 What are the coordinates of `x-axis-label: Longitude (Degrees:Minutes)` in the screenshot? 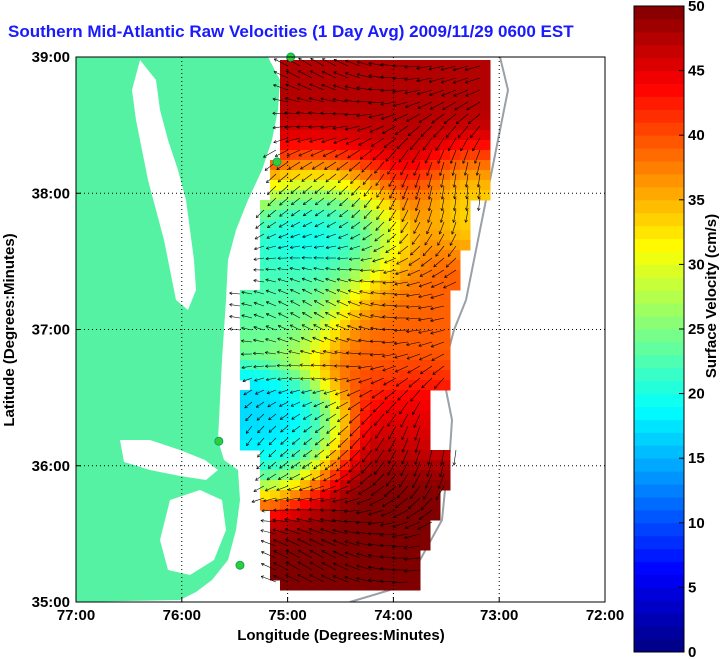 It's located at (341, 635).